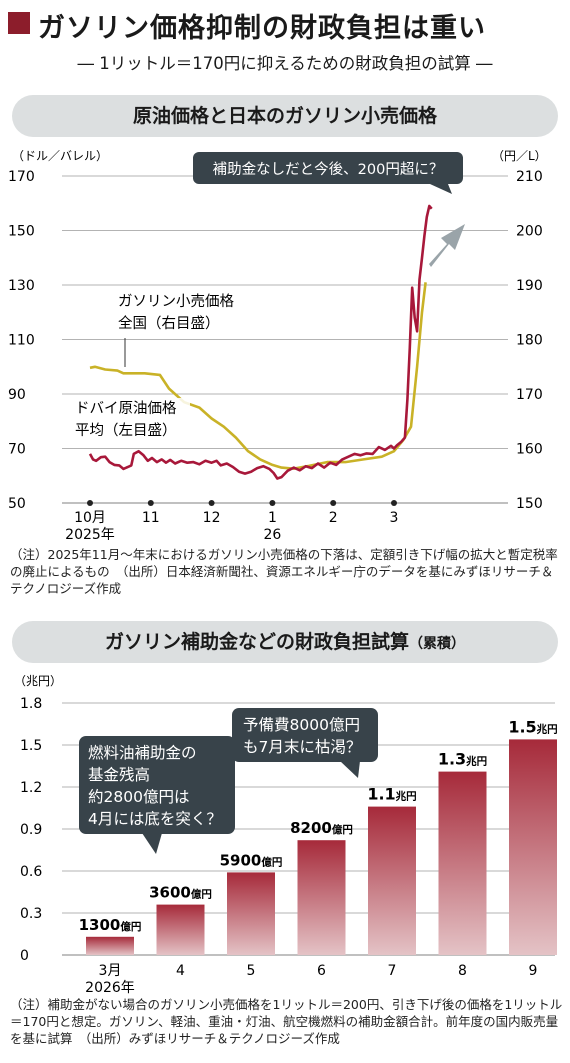 Image resolution: width=570 pixels, height=1063 pixels. What do you see at coordinates (17, 395) in the screenshot?
I see `left-tick-label: 90` at bounding box center [17, 395].